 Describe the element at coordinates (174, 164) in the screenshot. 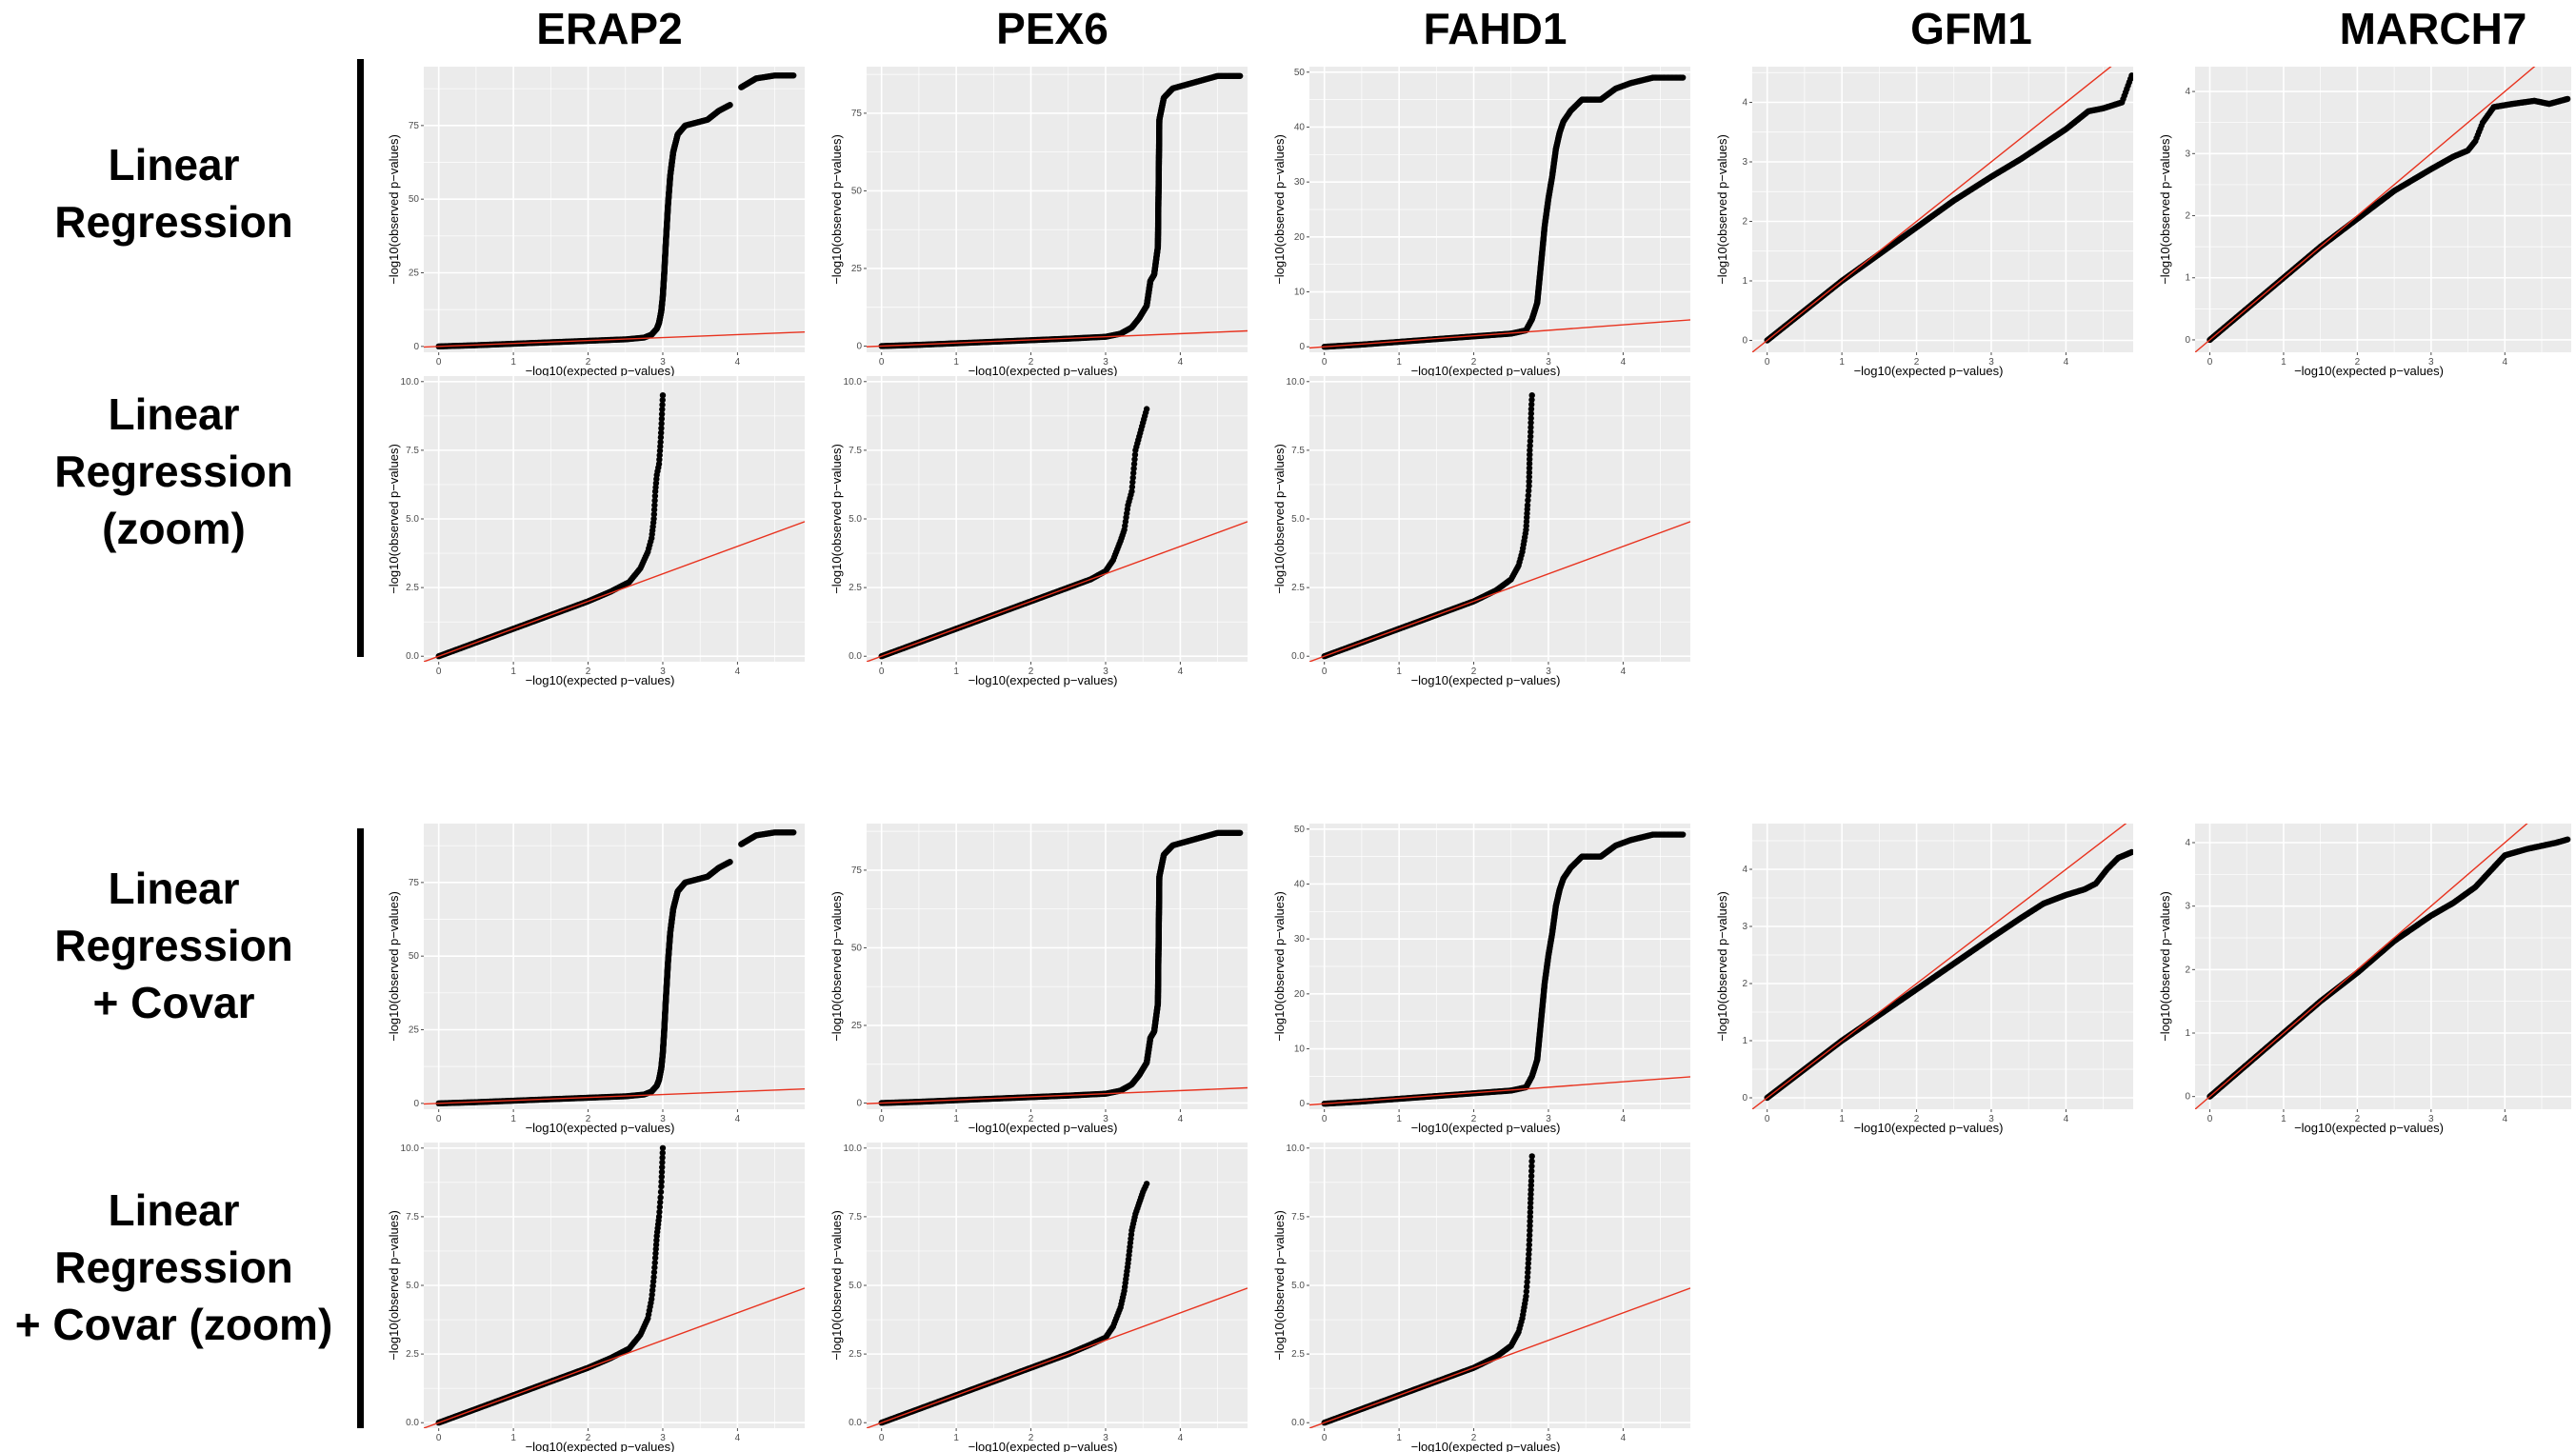

I see `row-label-line: Linear` at that location.